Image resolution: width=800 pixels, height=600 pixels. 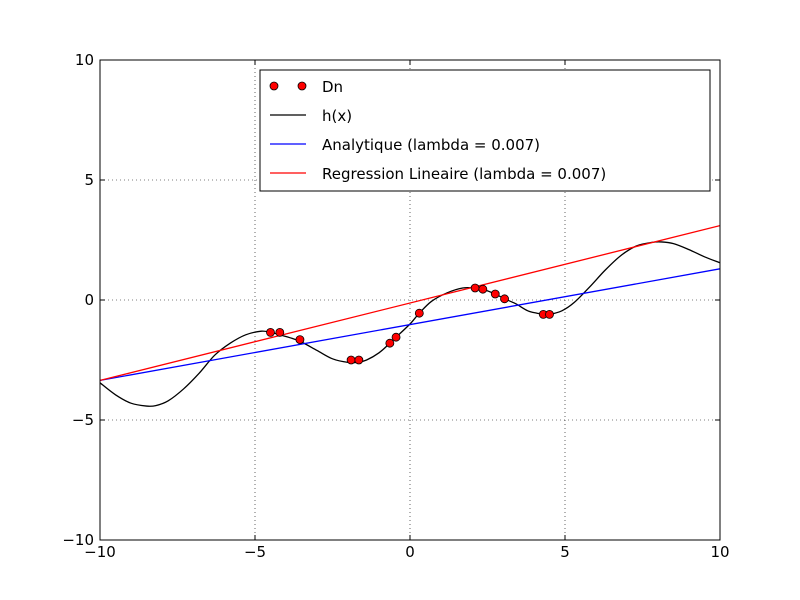 What do you see at coordinates (565, 552) in the screenshot?
I see `x-tick-label: 5` at bounding box center [565, 552].